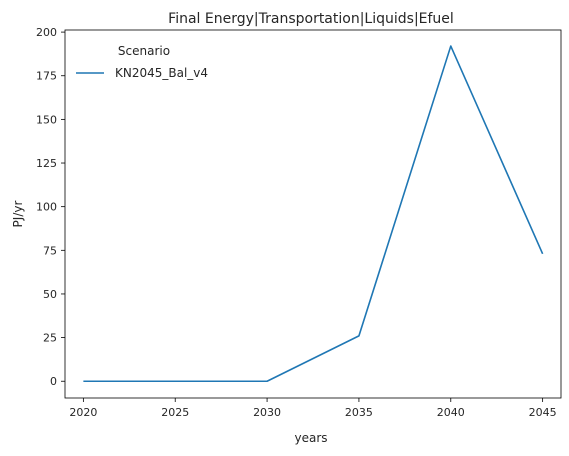 Image resolution: width=569 pixels, height=456 pixels. Describe the element at coordinates (451, 412) in the screenshot. I see `x-tick-label: 2040` at that location.